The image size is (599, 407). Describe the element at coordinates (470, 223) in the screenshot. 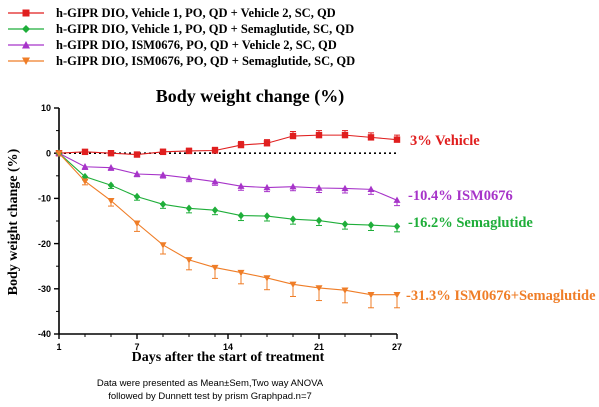

I see `annotation-semaglutide: -16.2% Semaglutide` at that location.